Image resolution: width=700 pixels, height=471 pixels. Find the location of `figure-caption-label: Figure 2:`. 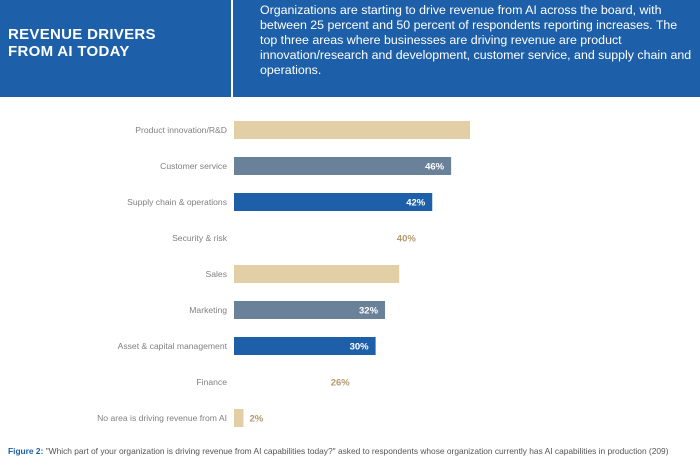

figure-caption-label: Figure 2: is located at coordinates (26, 451).